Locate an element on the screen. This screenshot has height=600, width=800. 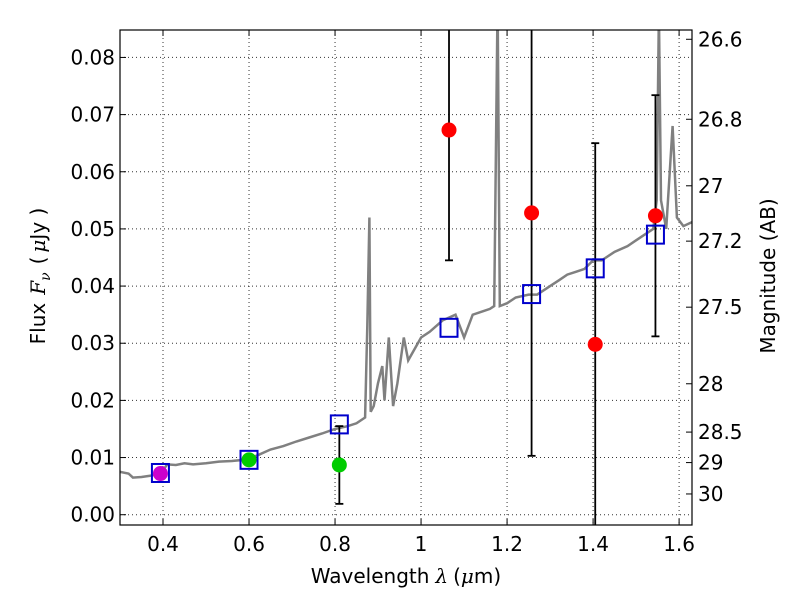
y-tick-label: 0.01 is located at coordinates (92, 458).